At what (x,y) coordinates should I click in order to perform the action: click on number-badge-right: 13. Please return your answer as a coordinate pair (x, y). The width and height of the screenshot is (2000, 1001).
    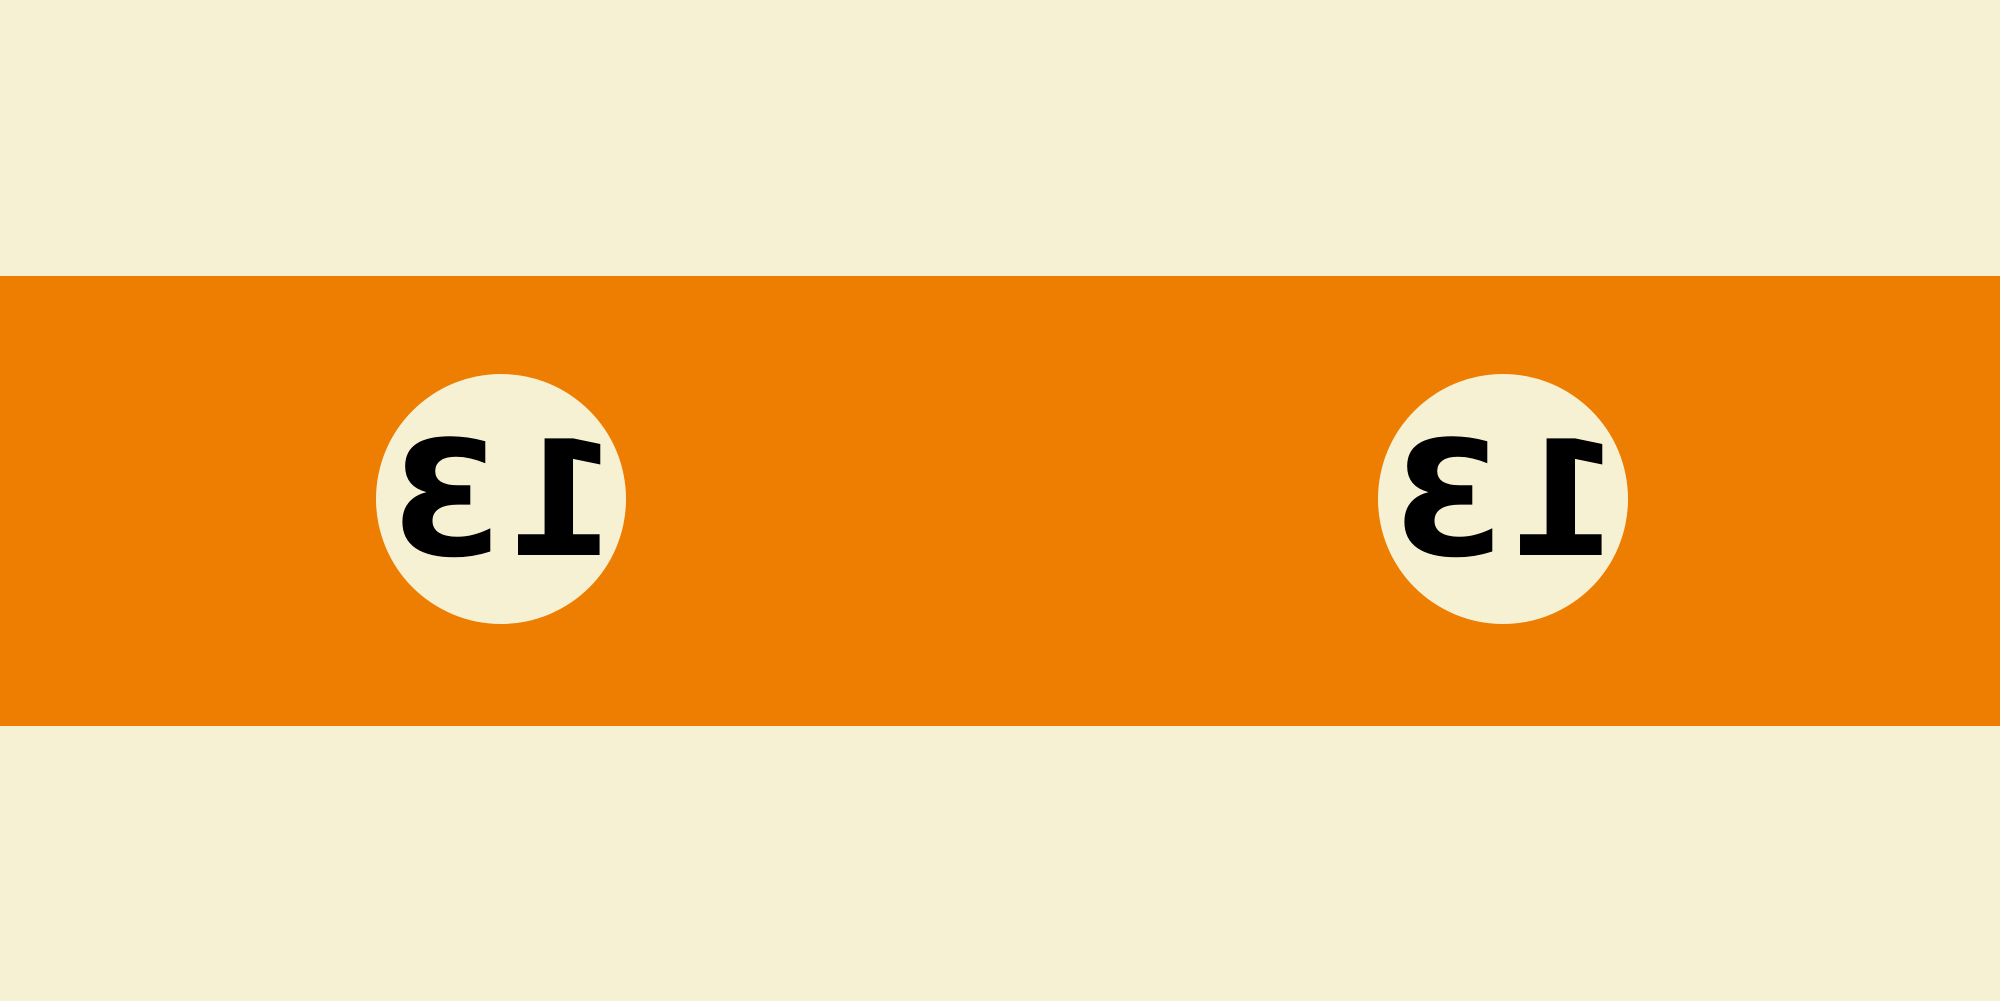
    Looking at the image, I should click on (1503, 499).